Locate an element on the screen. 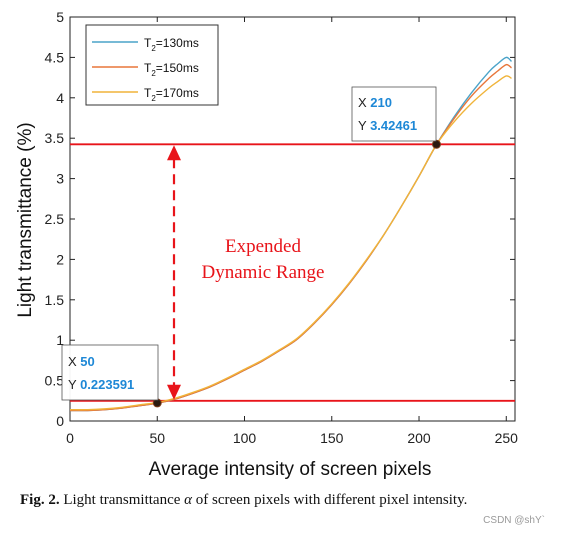  caption-text-before: Light transmittance is located at coordinates (122, 500).